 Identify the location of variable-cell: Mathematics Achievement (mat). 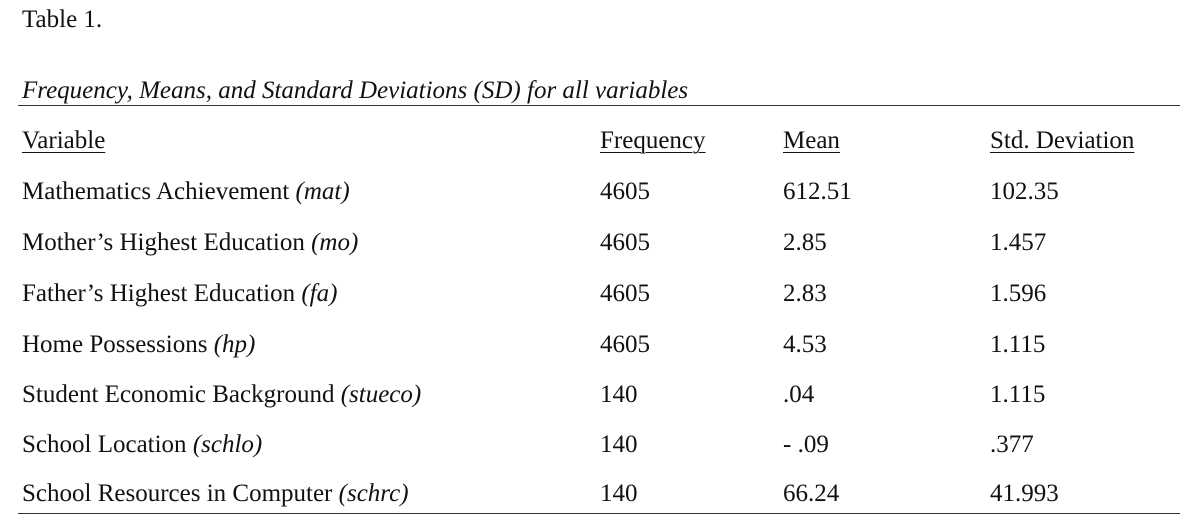
(186, 192).